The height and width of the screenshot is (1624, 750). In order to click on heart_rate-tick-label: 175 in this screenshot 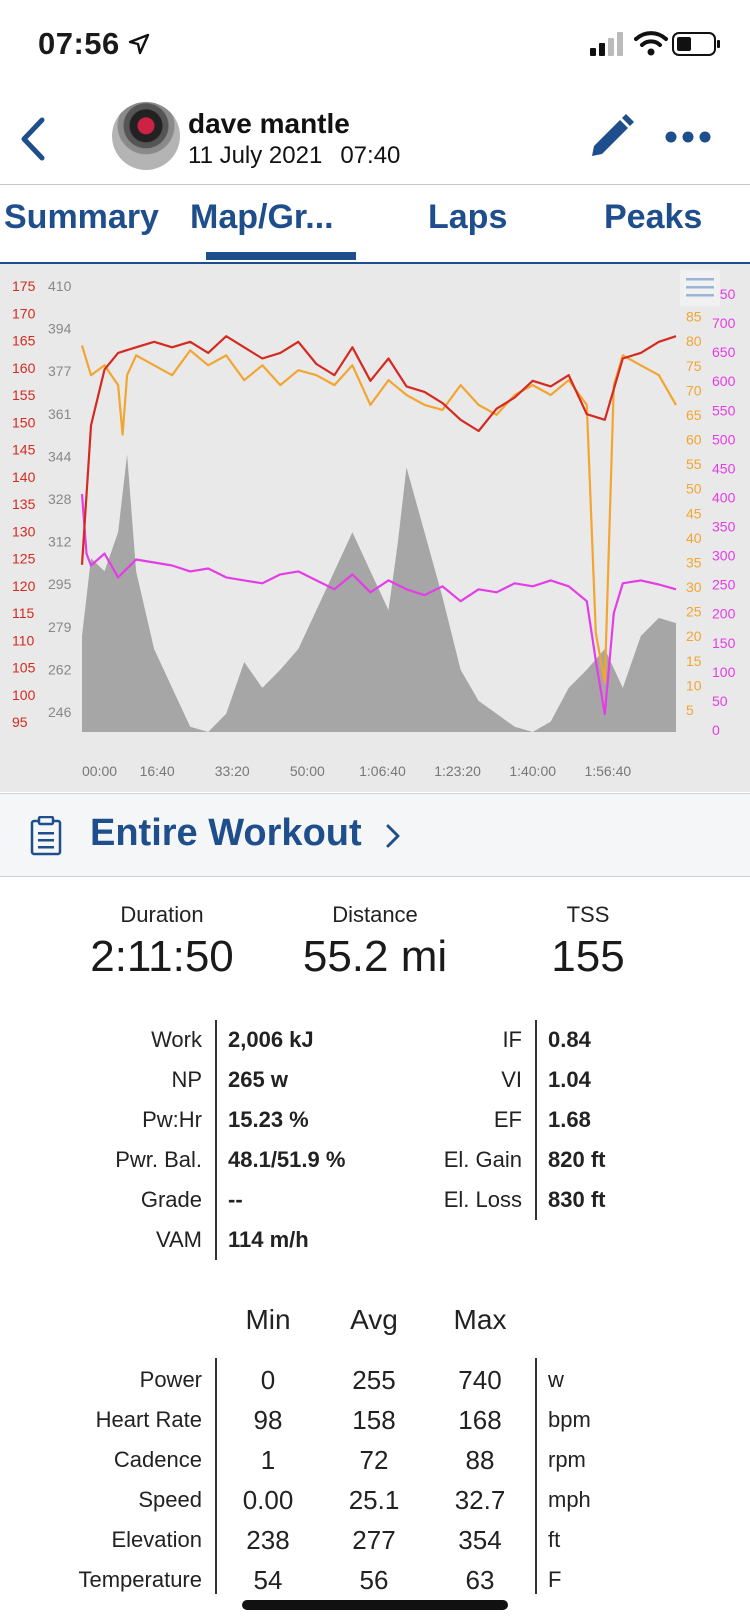, I will do `click(24, 286)`.